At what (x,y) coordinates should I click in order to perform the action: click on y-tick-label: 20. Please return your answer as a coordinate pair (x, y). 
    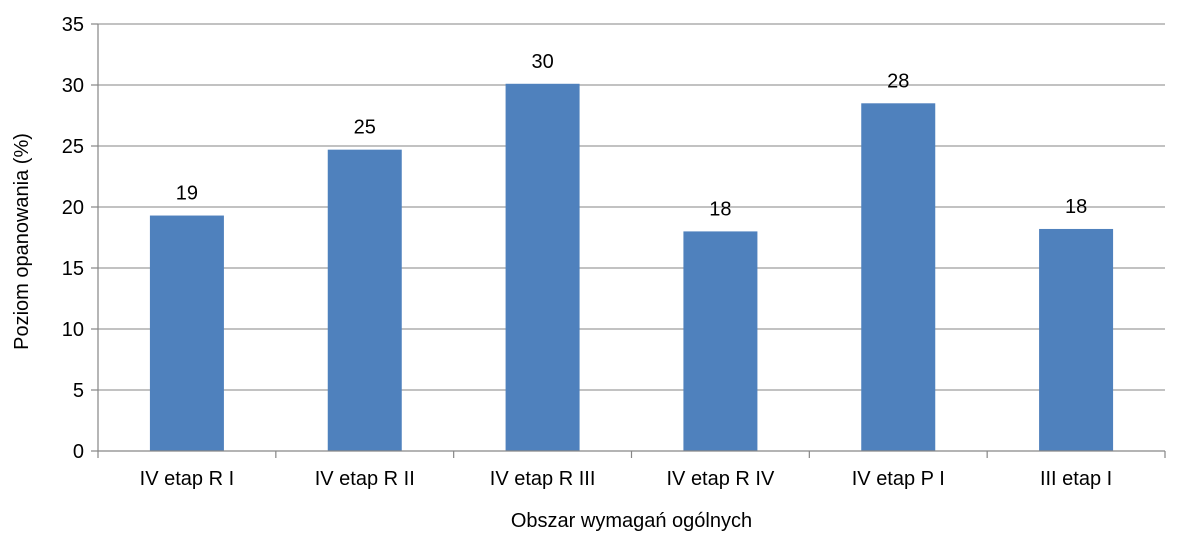
    Looking at the image, I should click on (73, 208).